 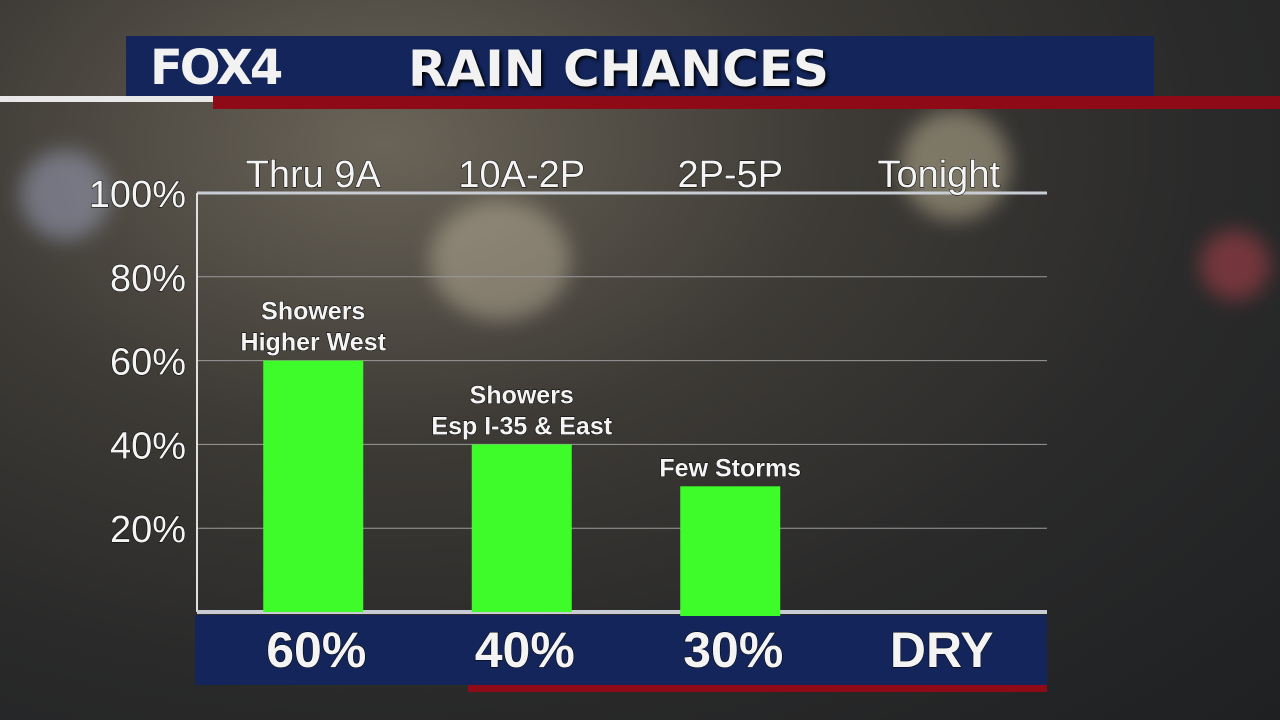 What do you see at coordinates (938, 175) in the screenshot?
I see `category-label: Tonight` at bounding box center [938, 175].